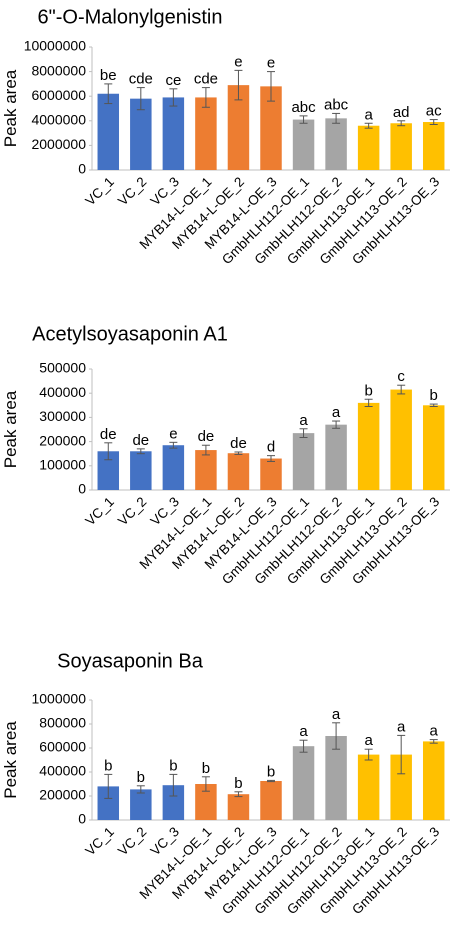 This screenshot has width=456, height=941. I want to click on significance-letter: c, so click(401, 376).